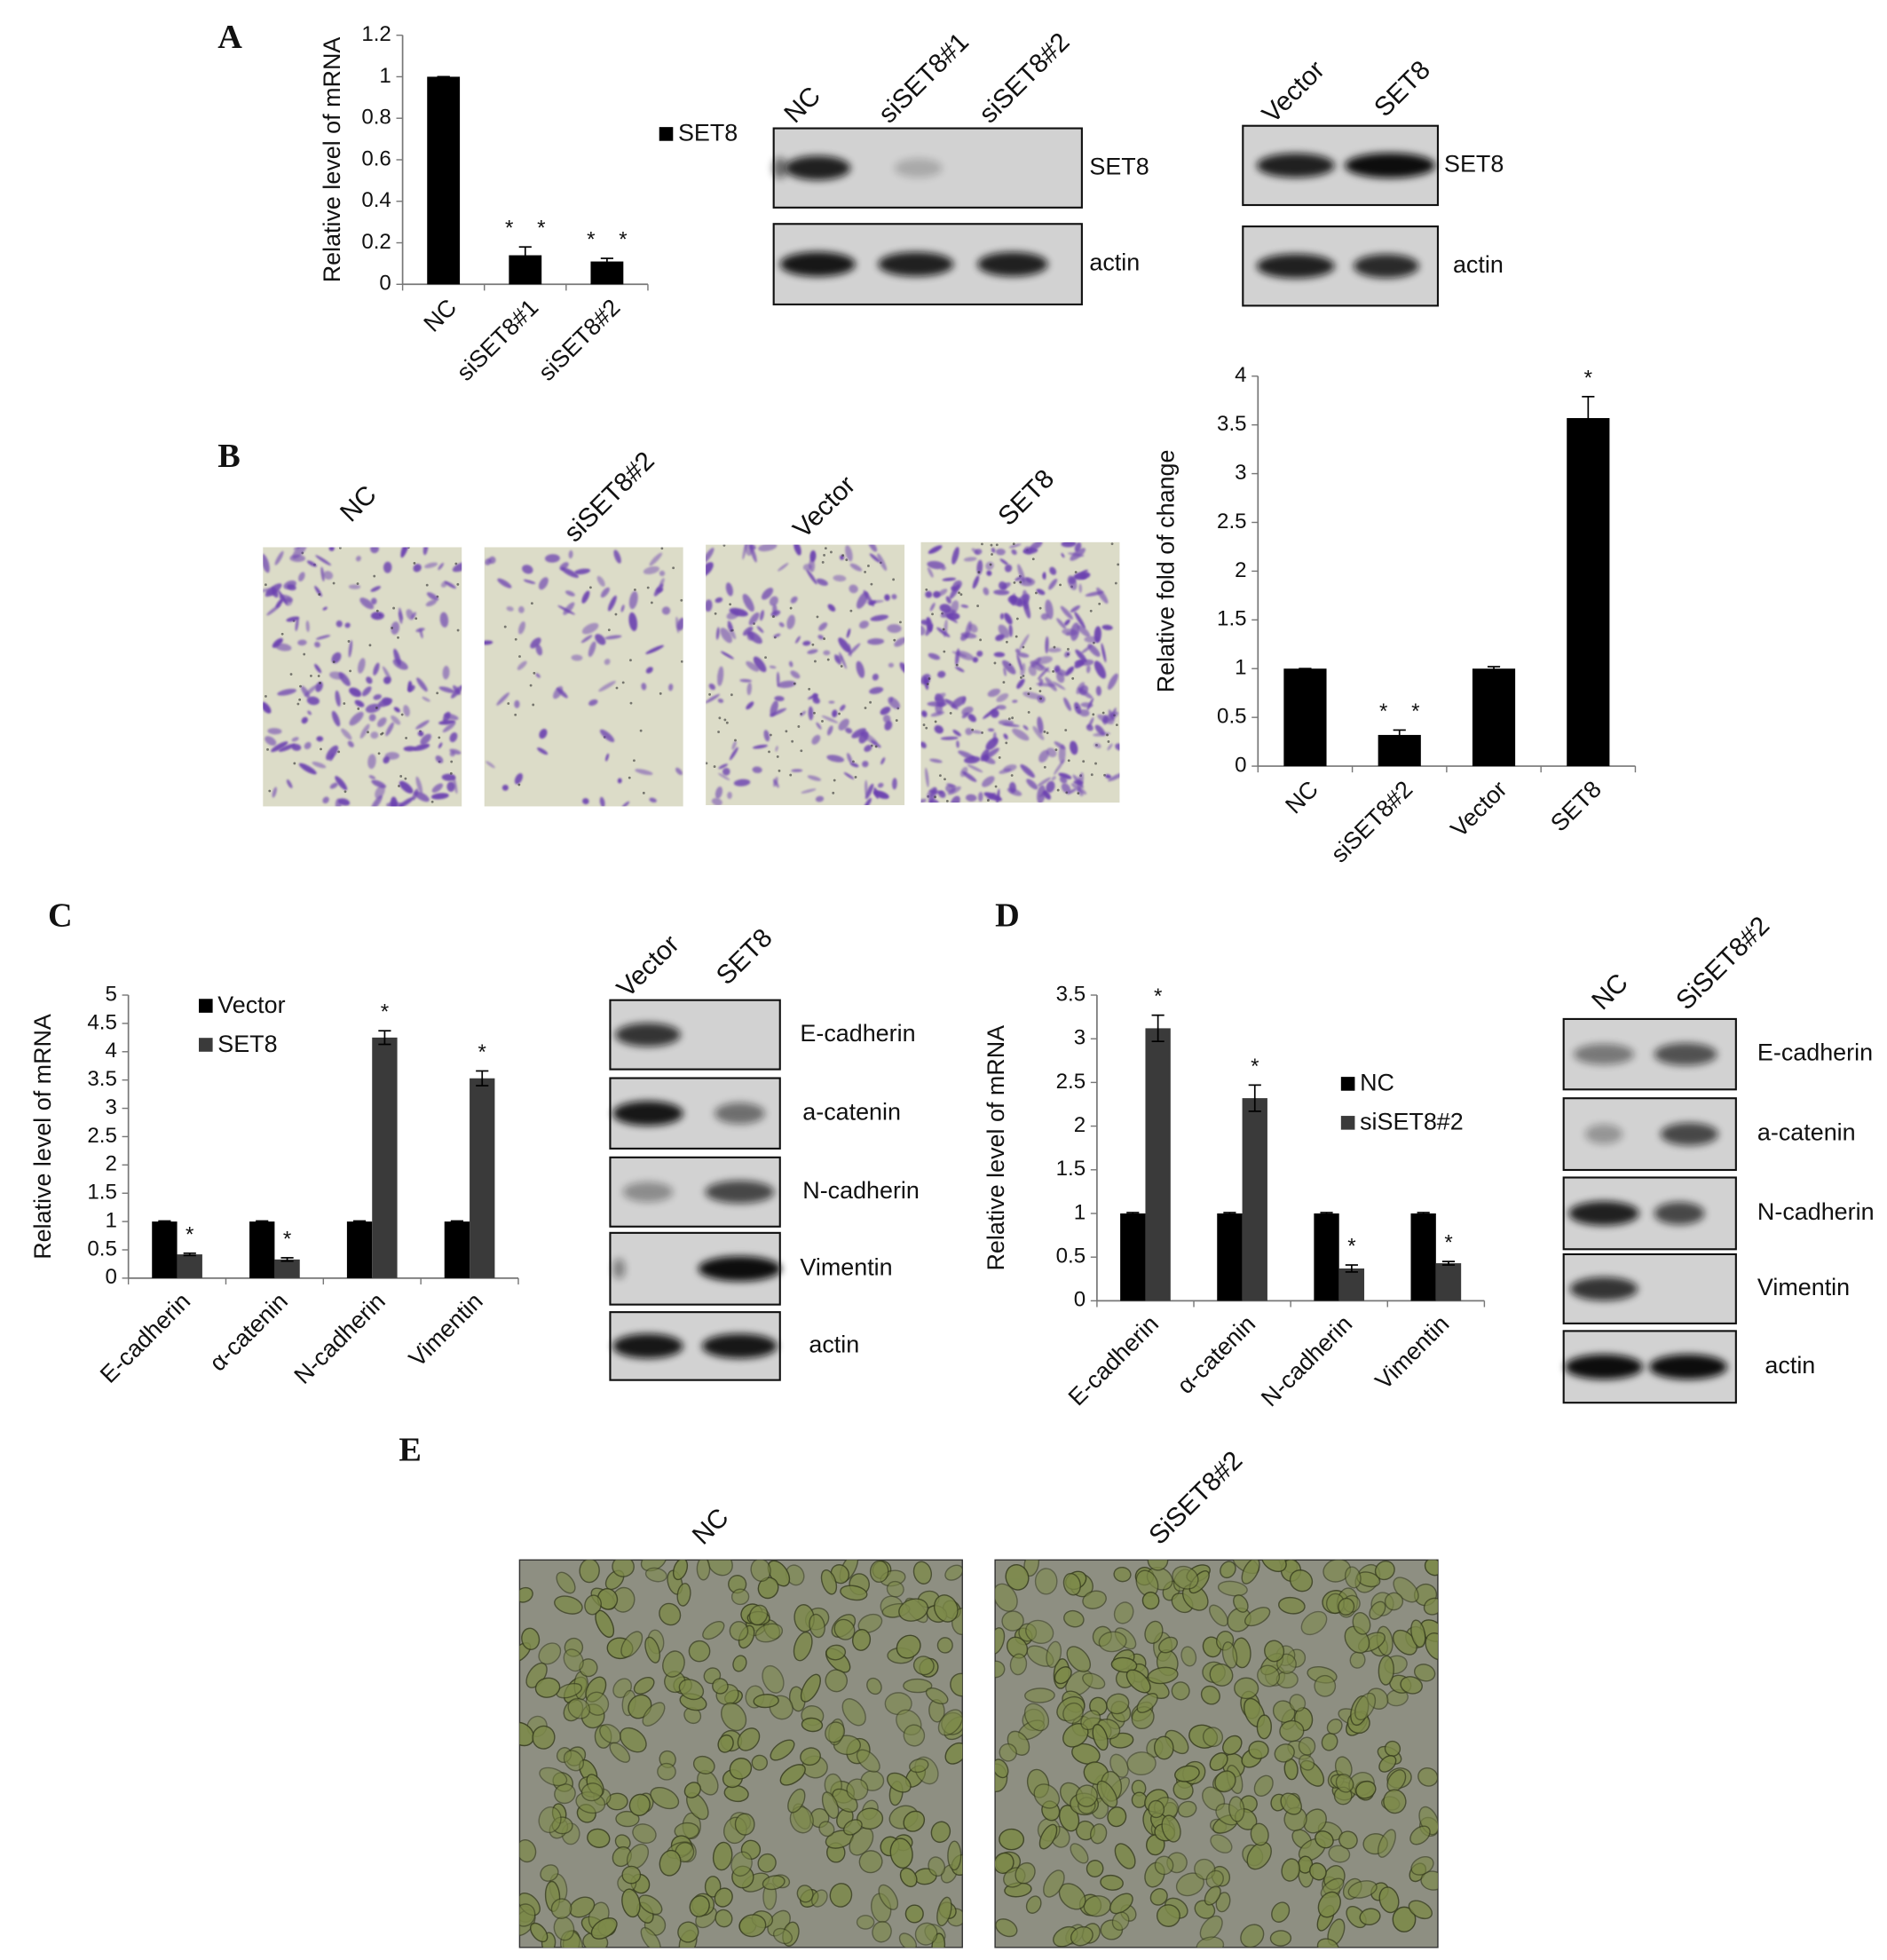  What do you see at coordinates (110, 1051) in the screenshot?
I see `y-tick-label: 4` at bounding box center [110, 1051].